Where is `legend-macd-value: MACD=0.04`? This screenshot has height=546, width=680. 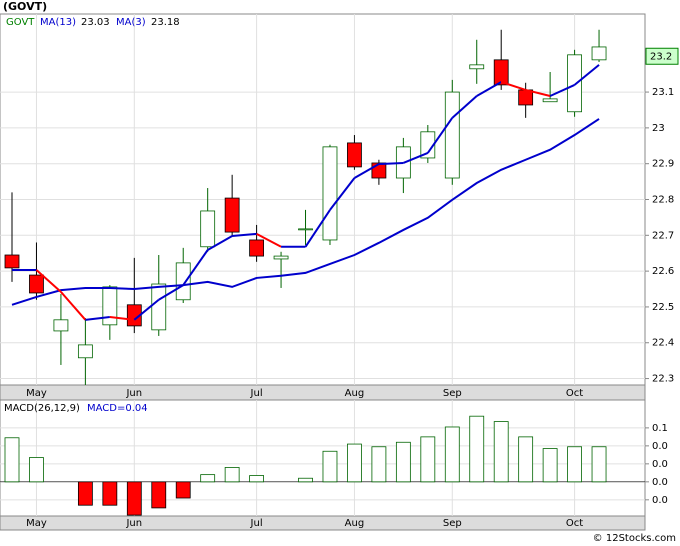 legend-macd-value: MACD=0.04 is located at coordinates (117, 408).